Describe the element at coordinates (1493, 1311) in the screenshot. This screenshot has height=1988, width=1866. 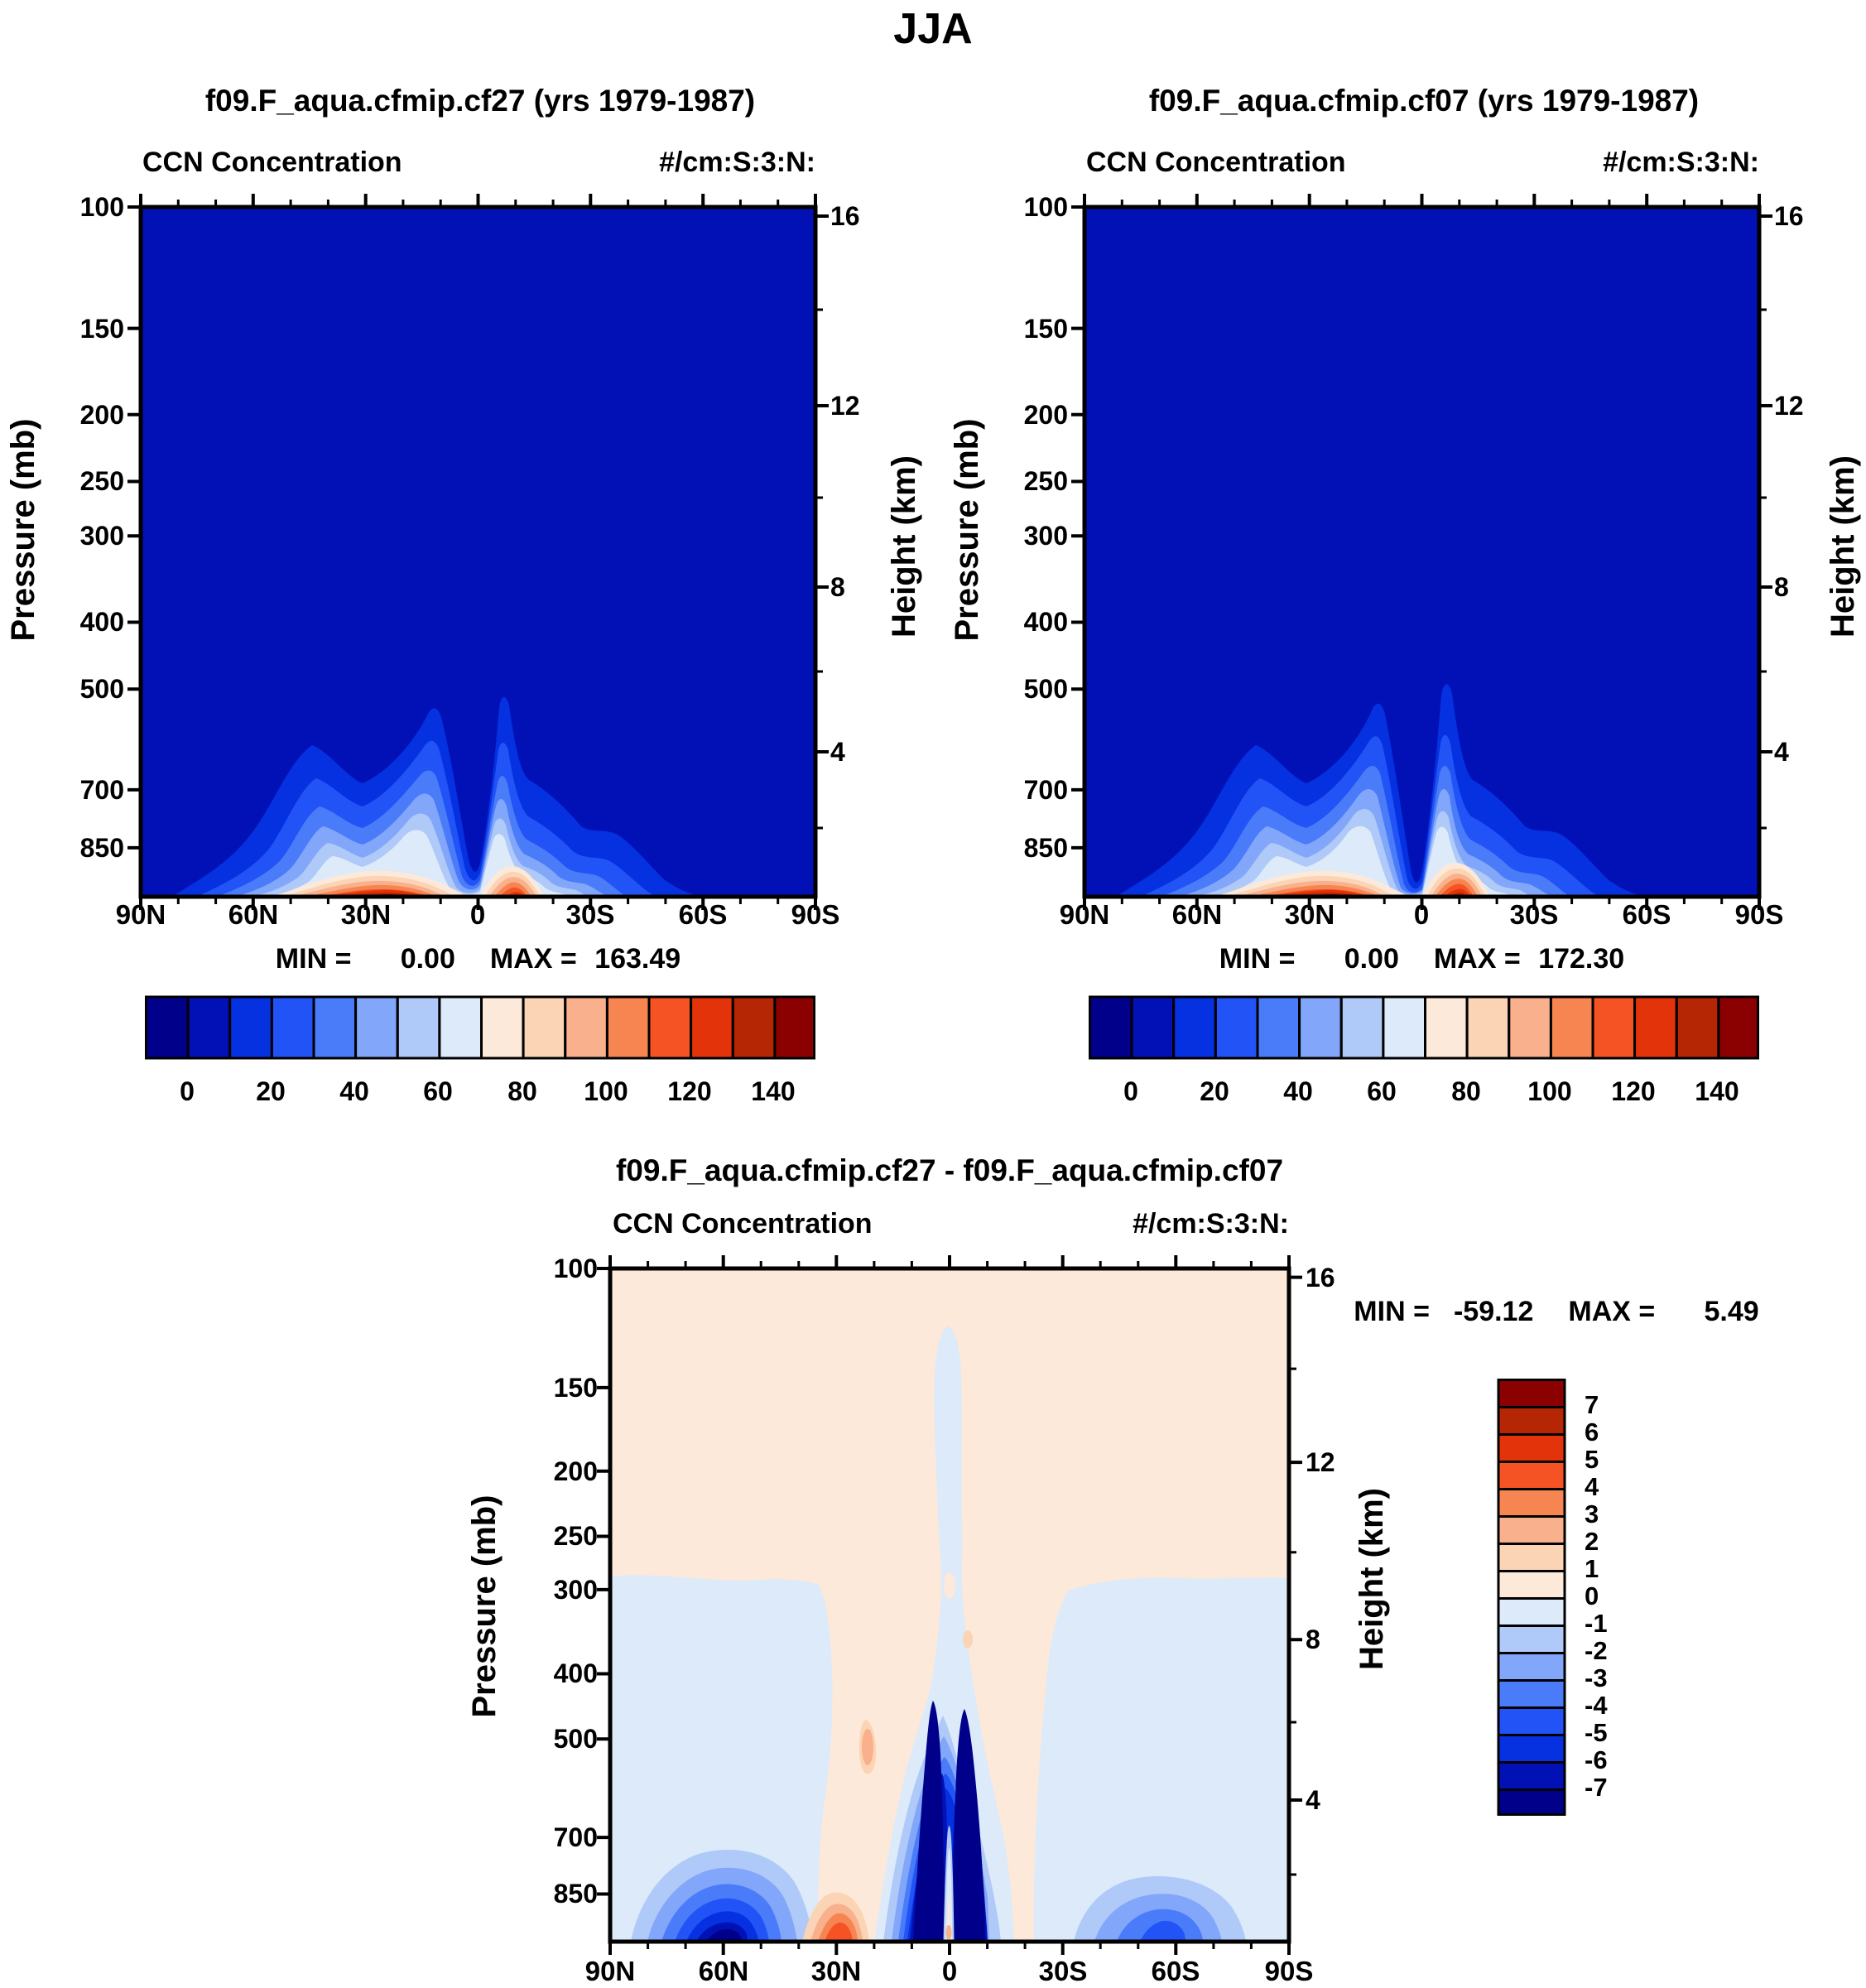
I see `min-value: -59.12` at that location.